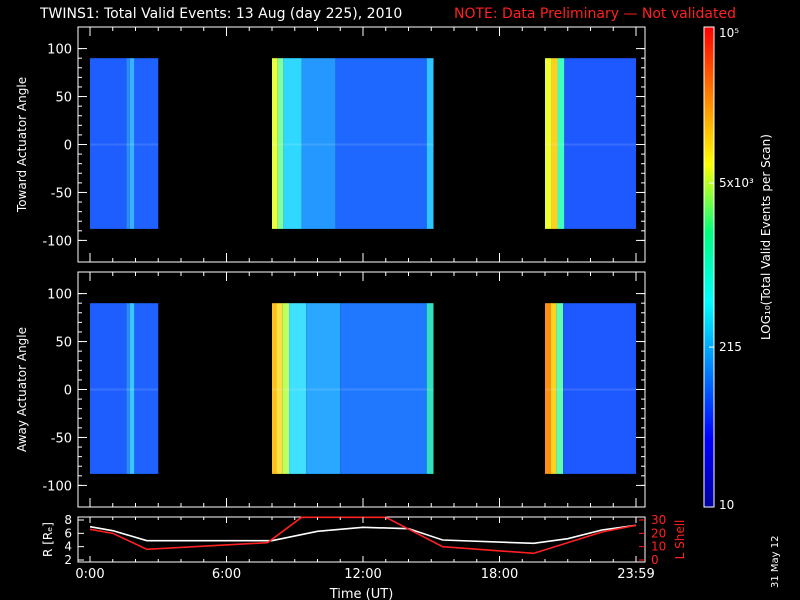  What do you see at coordinates (658, 533) in the screenshot?
I see `y2-tick-label: 20` at bounding box center [658, 533].